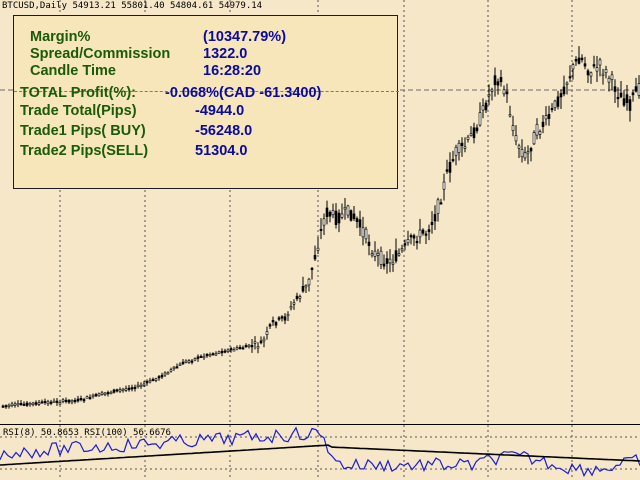  What do you see at coordinates (243, 93) in the screenshot?
I see `total-profit-value: -0.068%(CAD -61.3400)` at bounding box center [243, 93].